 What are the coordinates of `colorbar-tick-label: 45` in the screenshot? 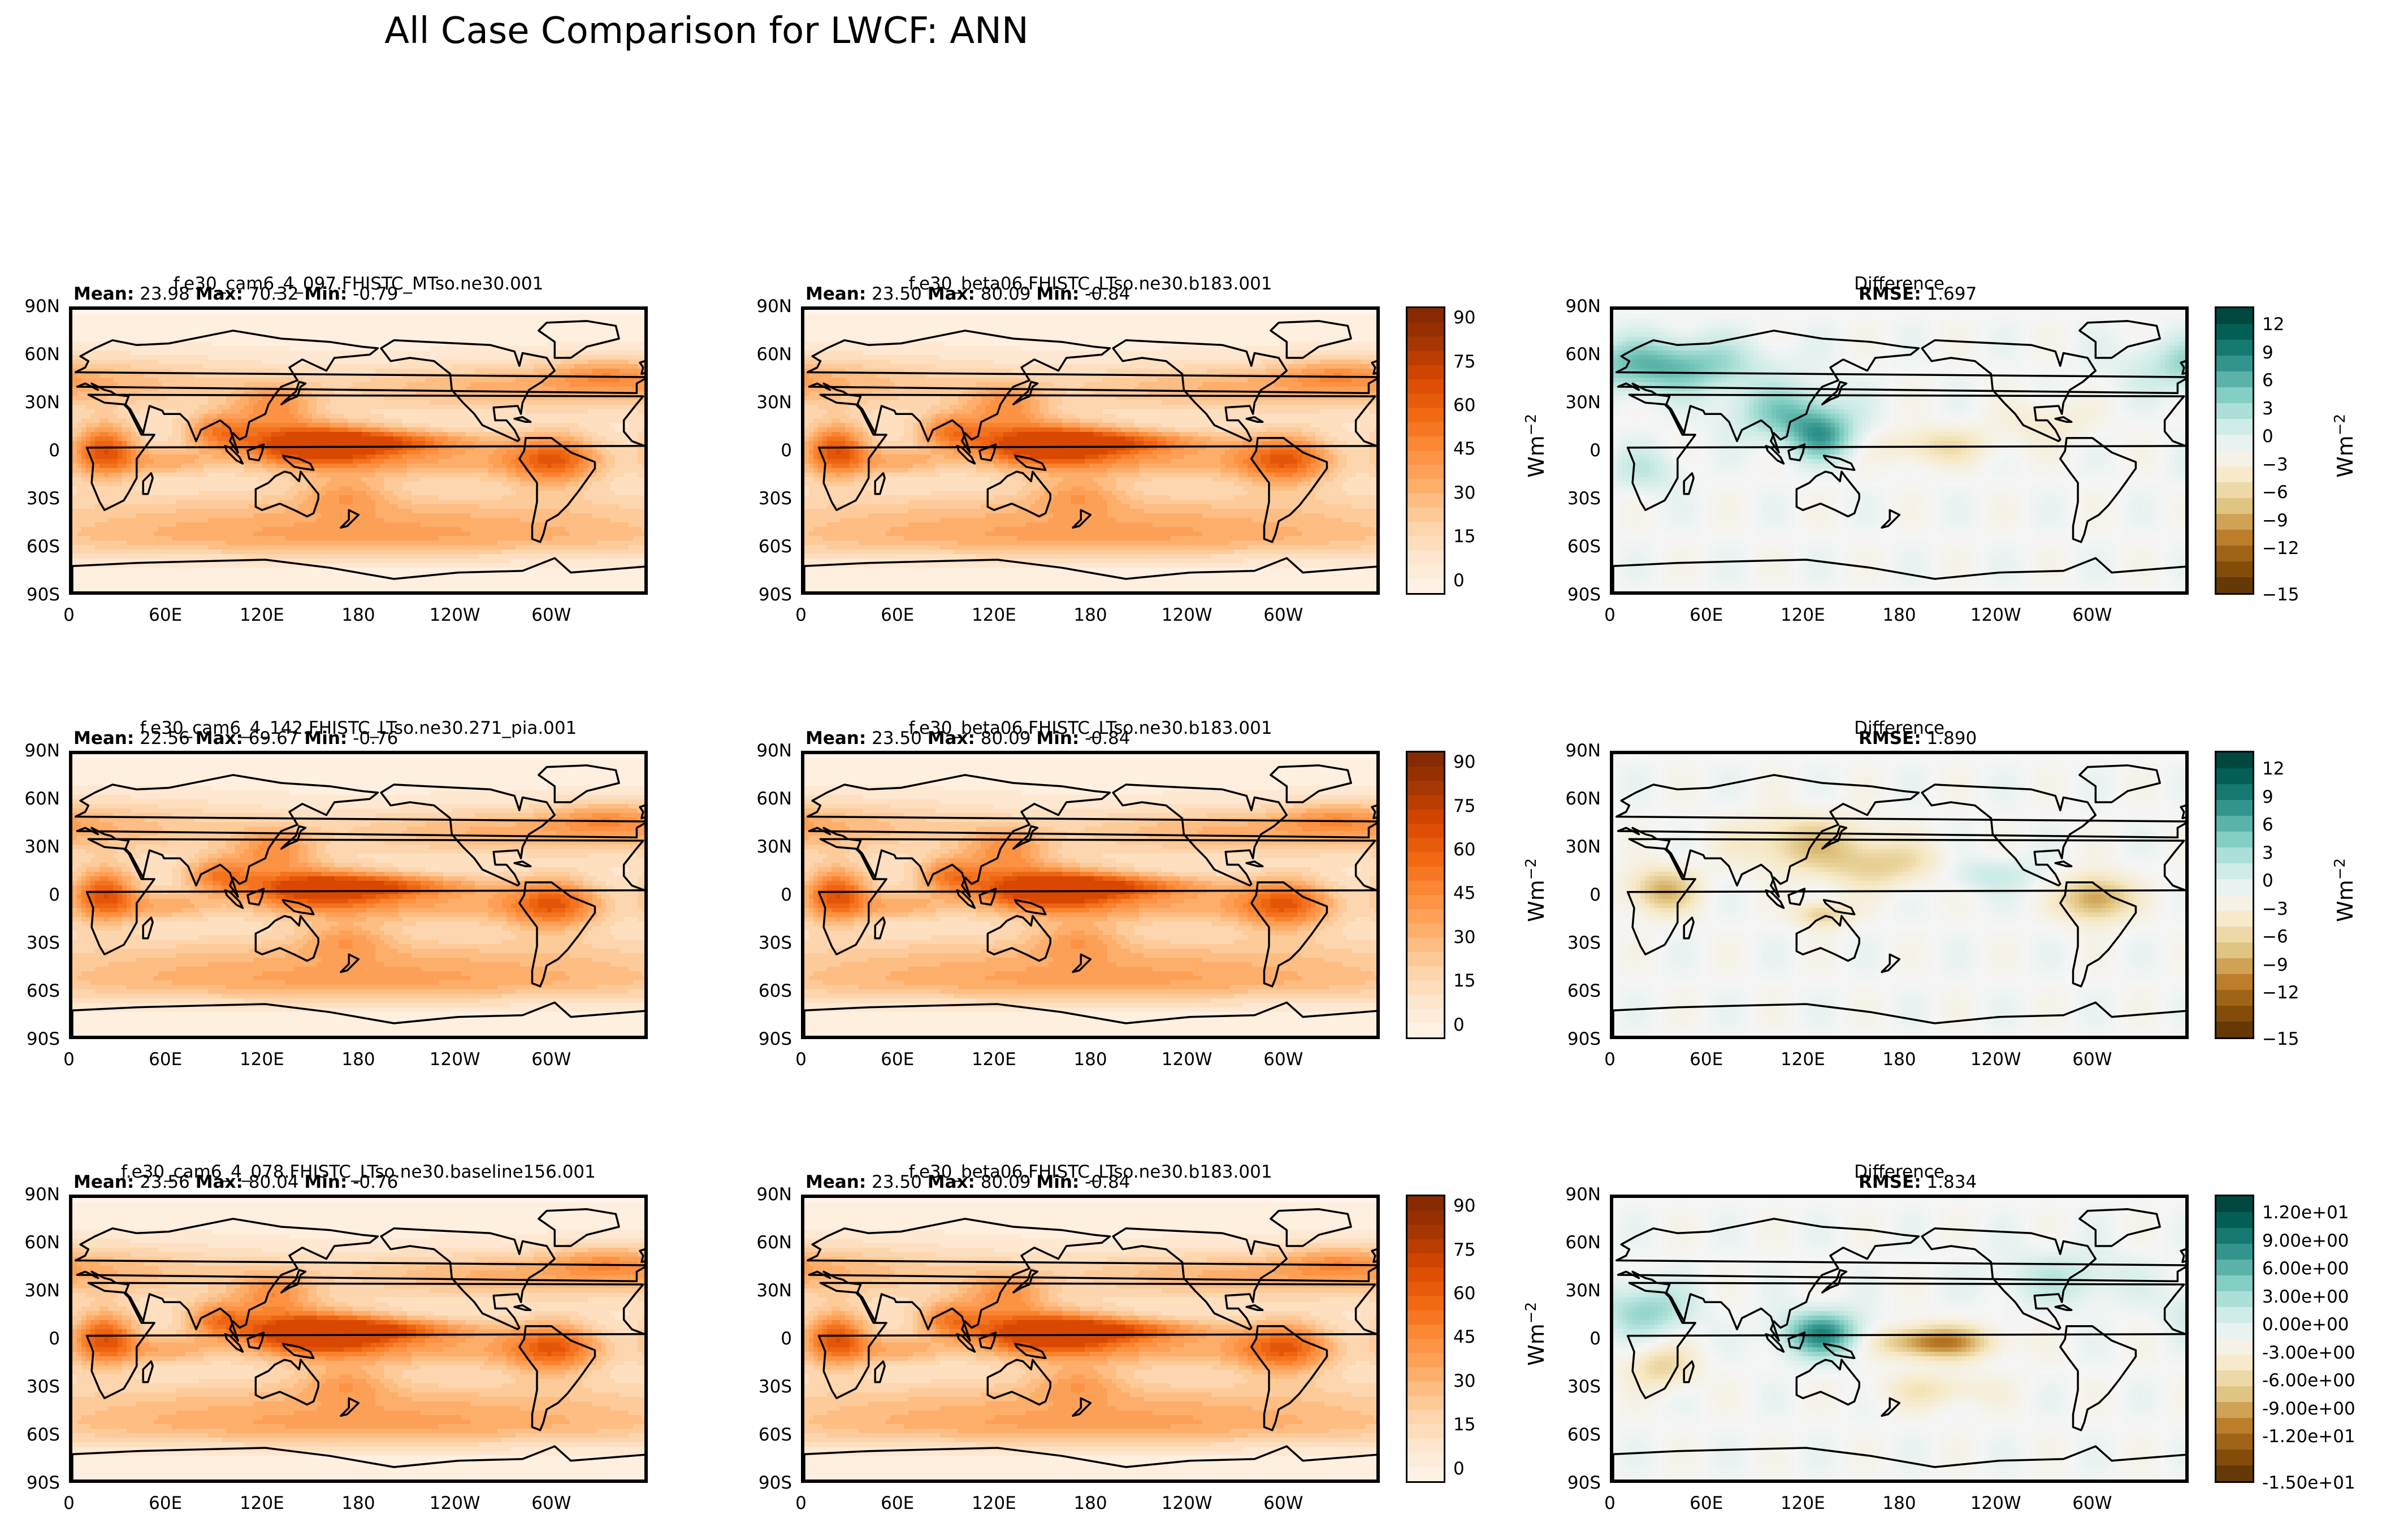 It's located at (1464, 449).